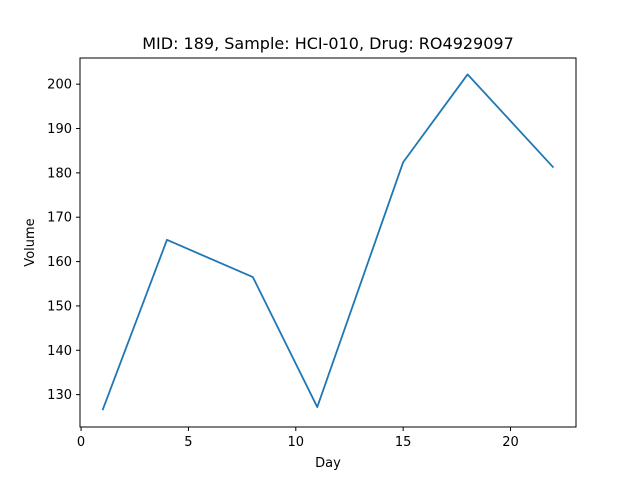 Image resolution: width=640 pixels, height=480 pixels. Describe the element at coordinates (30, 242) in the screenshot. I see `y-axis-label: Volume` at that location.